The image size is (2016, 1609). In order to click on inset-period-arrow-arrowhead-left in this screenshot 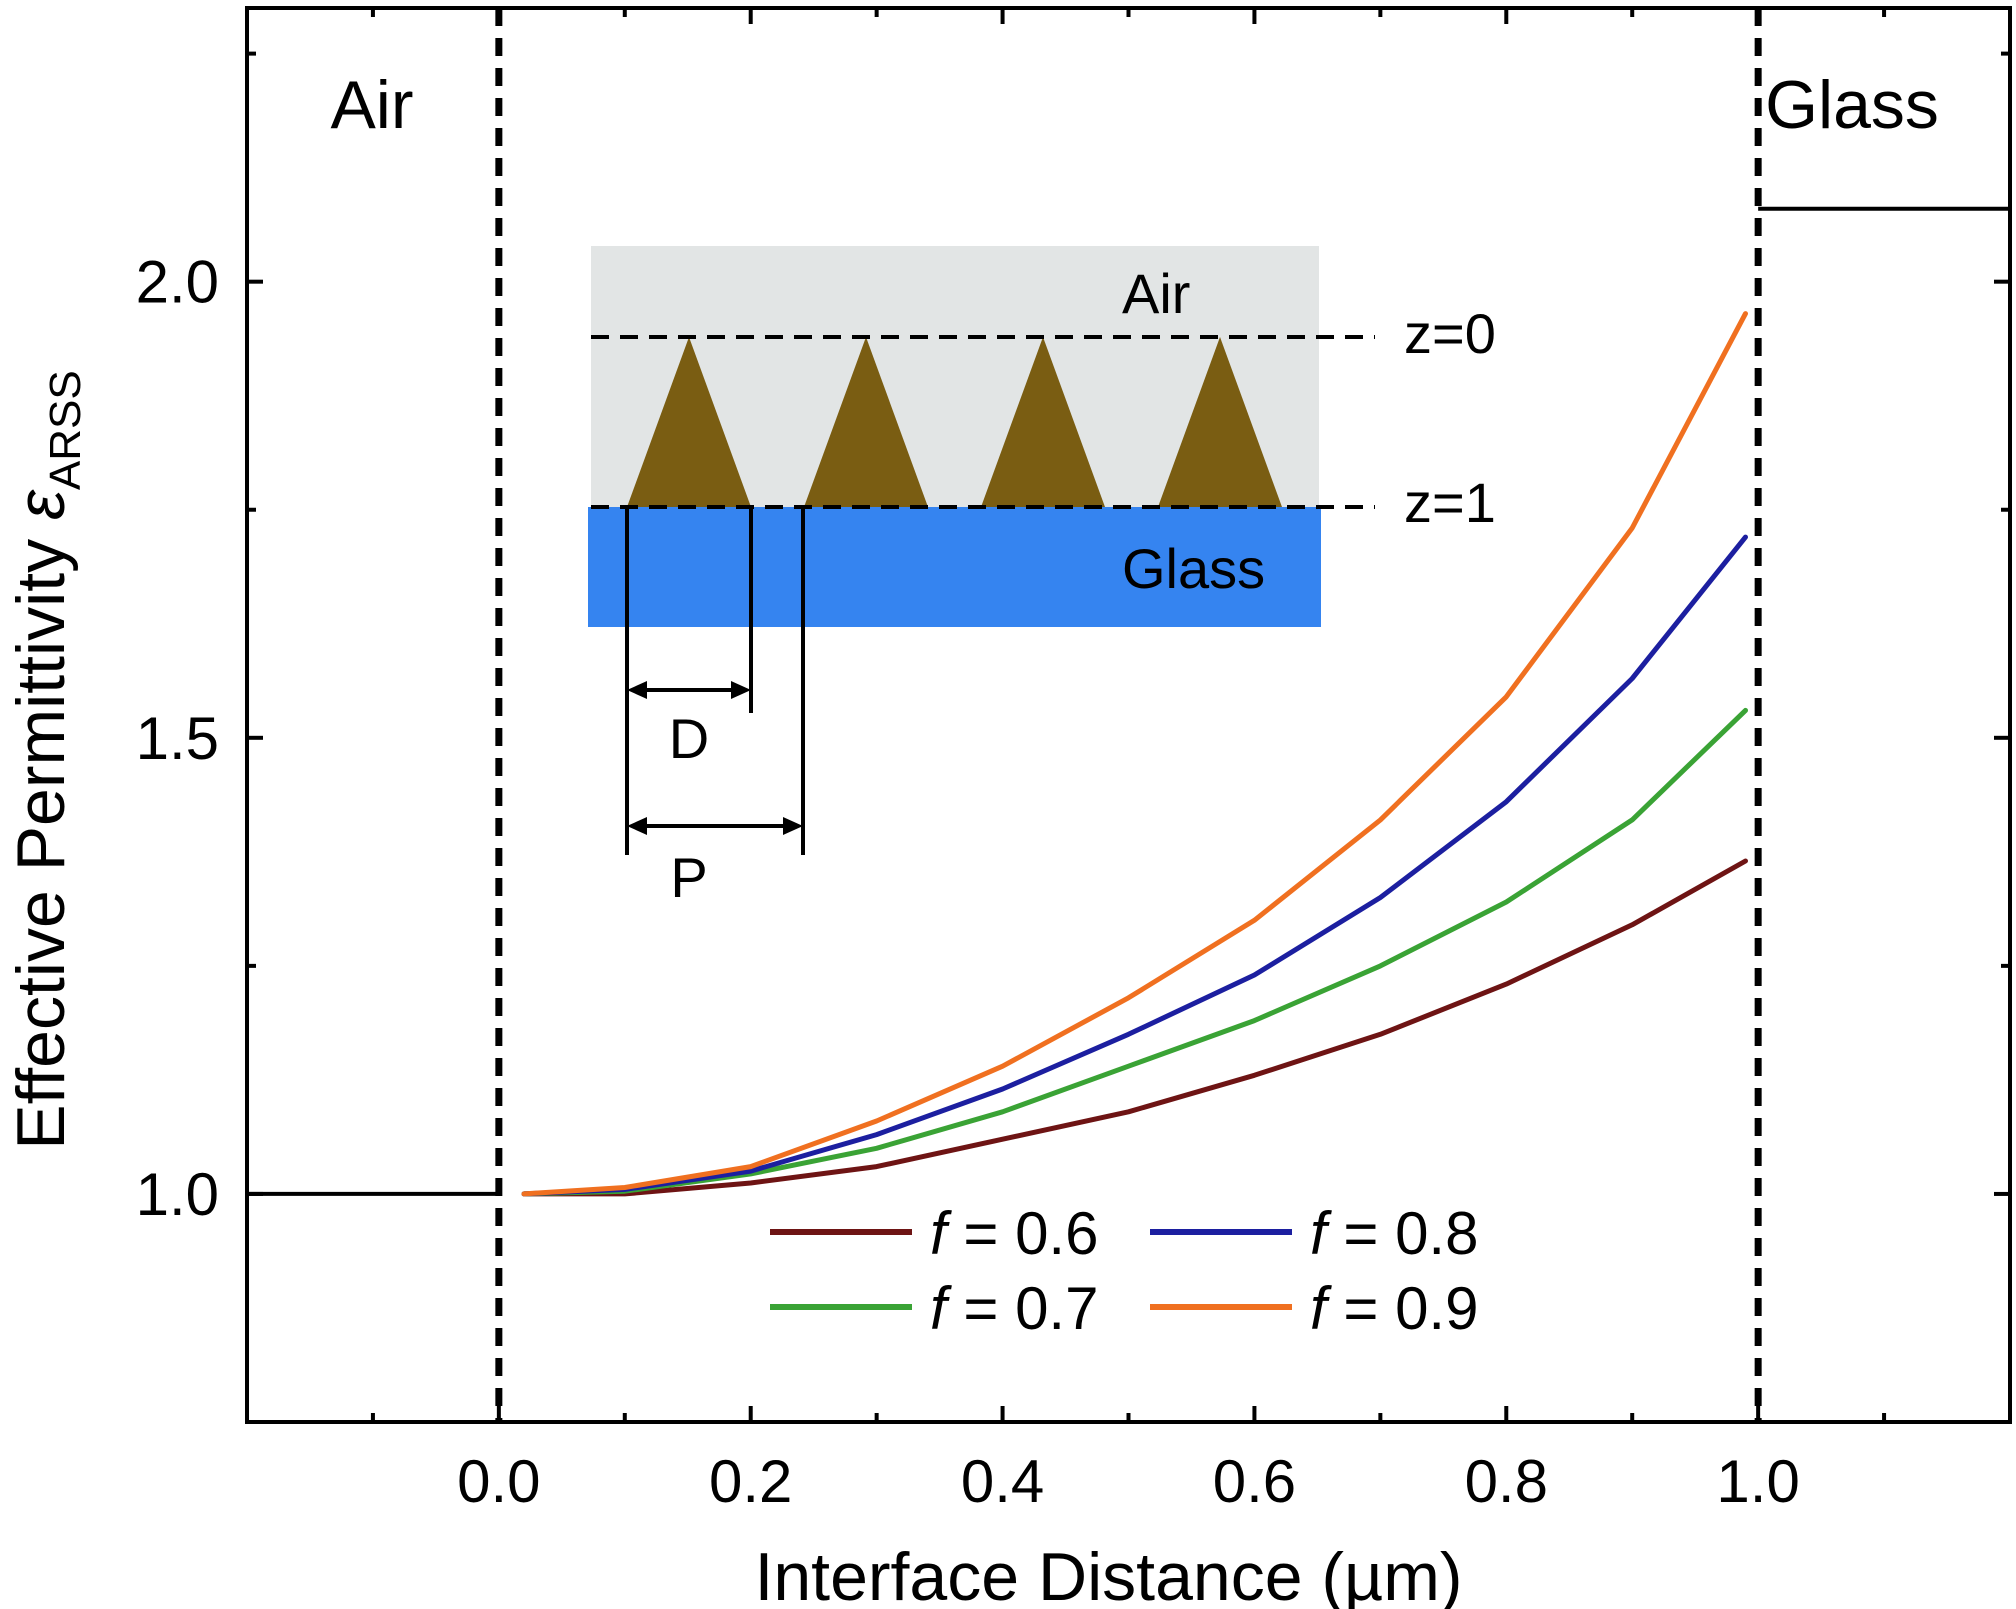, I will do `click(637, 826)`.